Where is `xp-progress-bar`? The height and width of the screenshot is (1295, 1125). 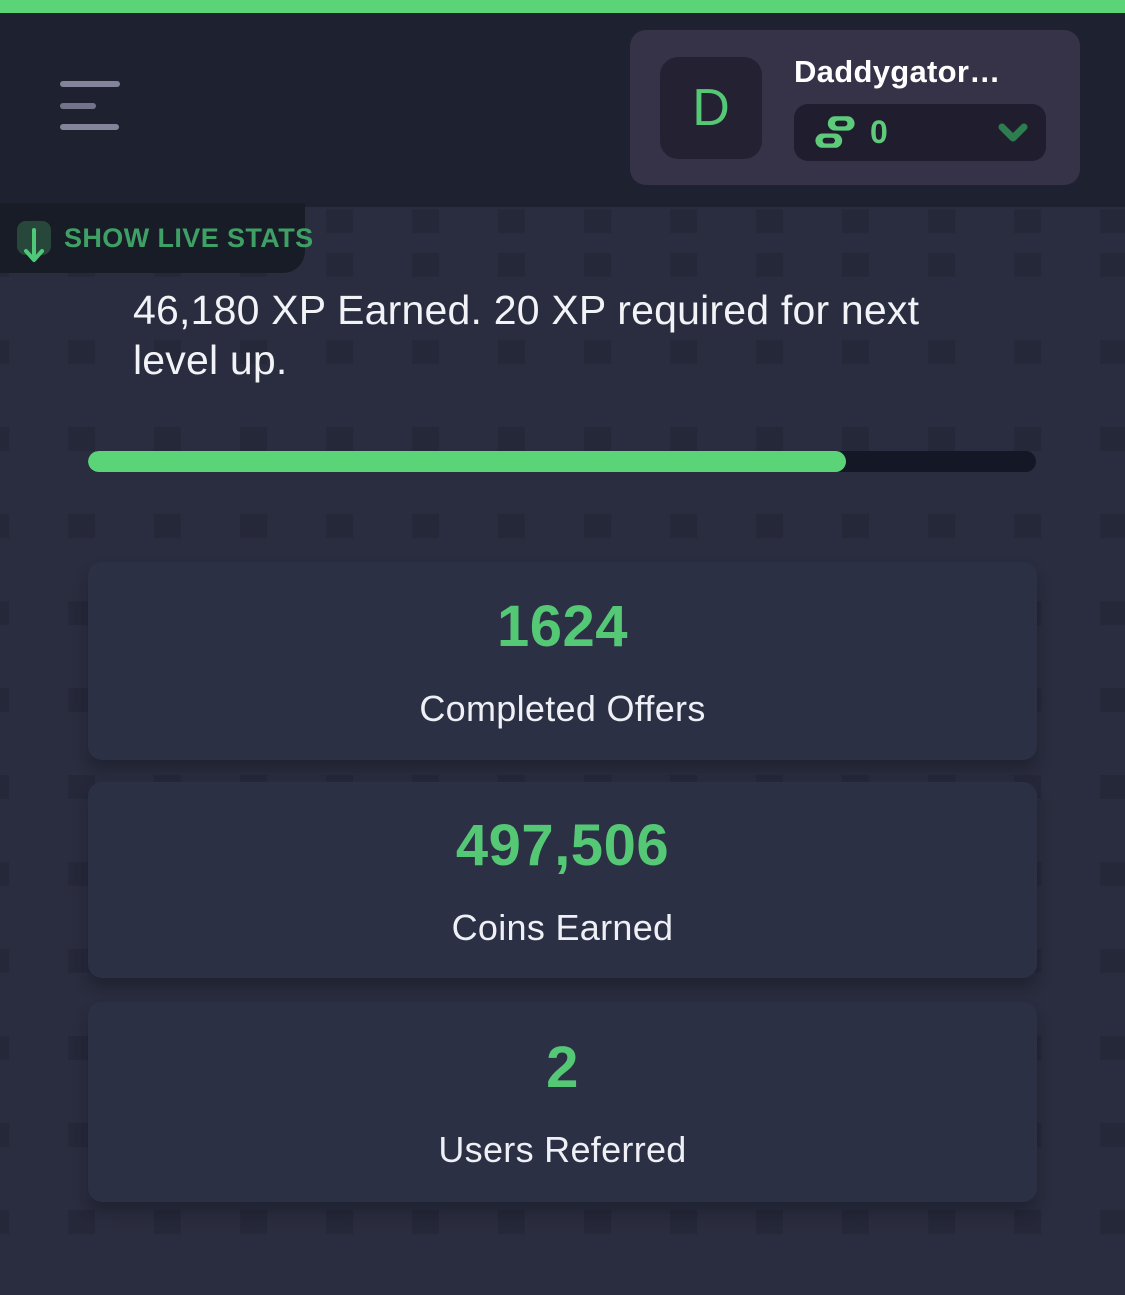 xp-progress-bar is located at coordinates (562, 461).